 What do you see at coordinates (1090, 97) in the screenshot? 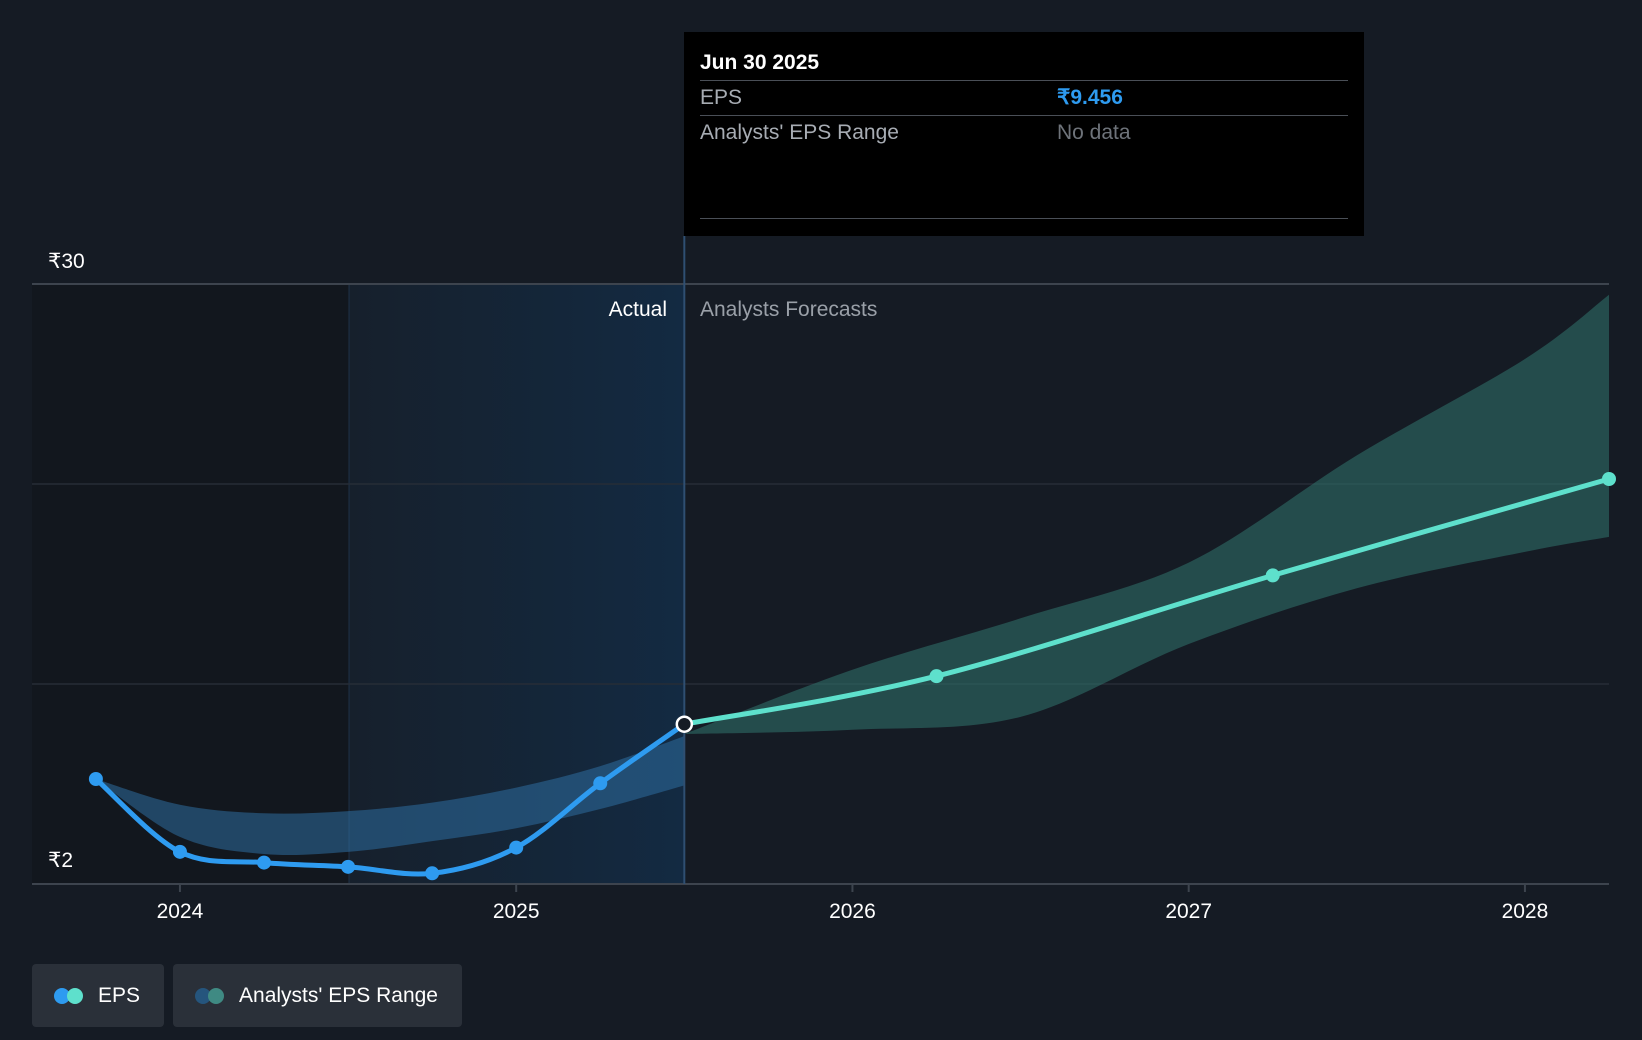
I see `tooltip-eps-value: ₹9.456` at bounding box center [1090, 97].